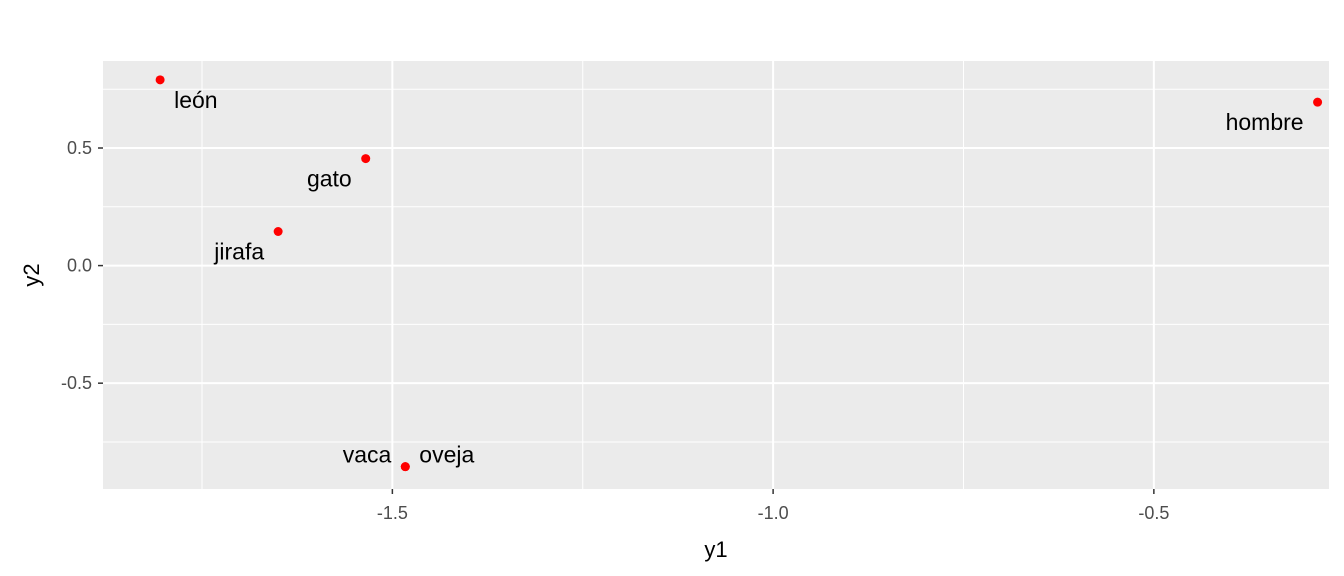  Describe the element at coordinates (31, 274) in the screenshot. I see `y-axis-title: y2` at that location.